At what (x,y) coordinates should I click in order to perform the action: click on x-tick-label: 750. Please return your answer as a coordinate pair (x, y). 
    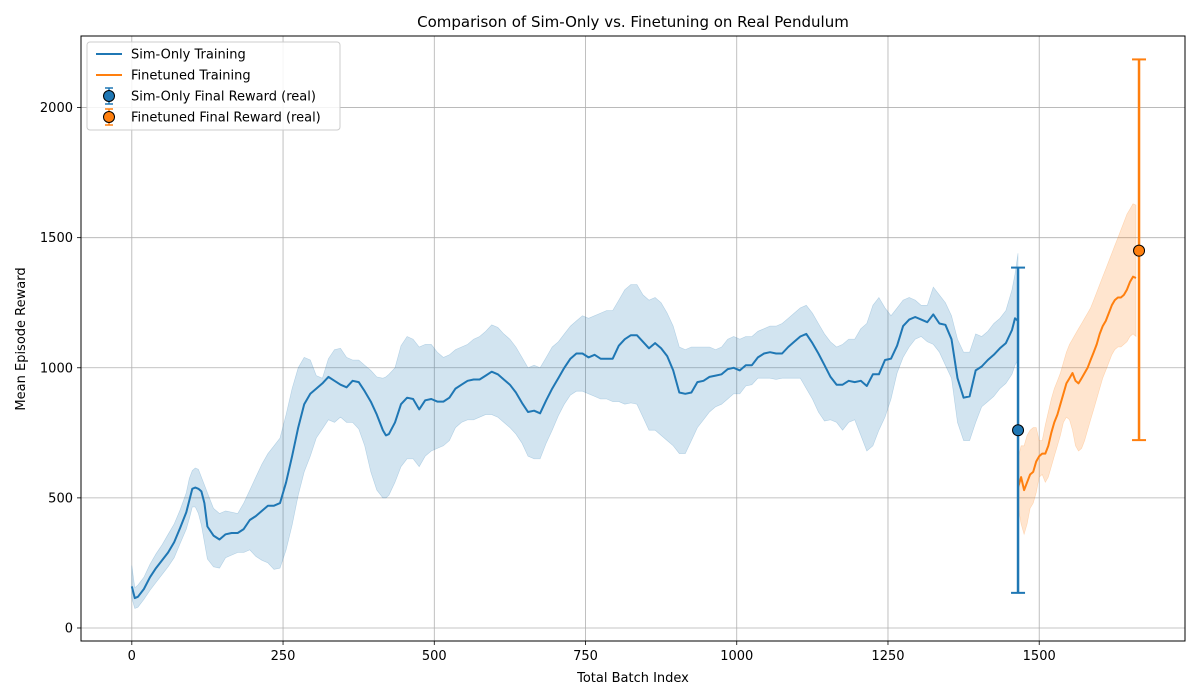
    Looking at the image, I should click on (585, 656).